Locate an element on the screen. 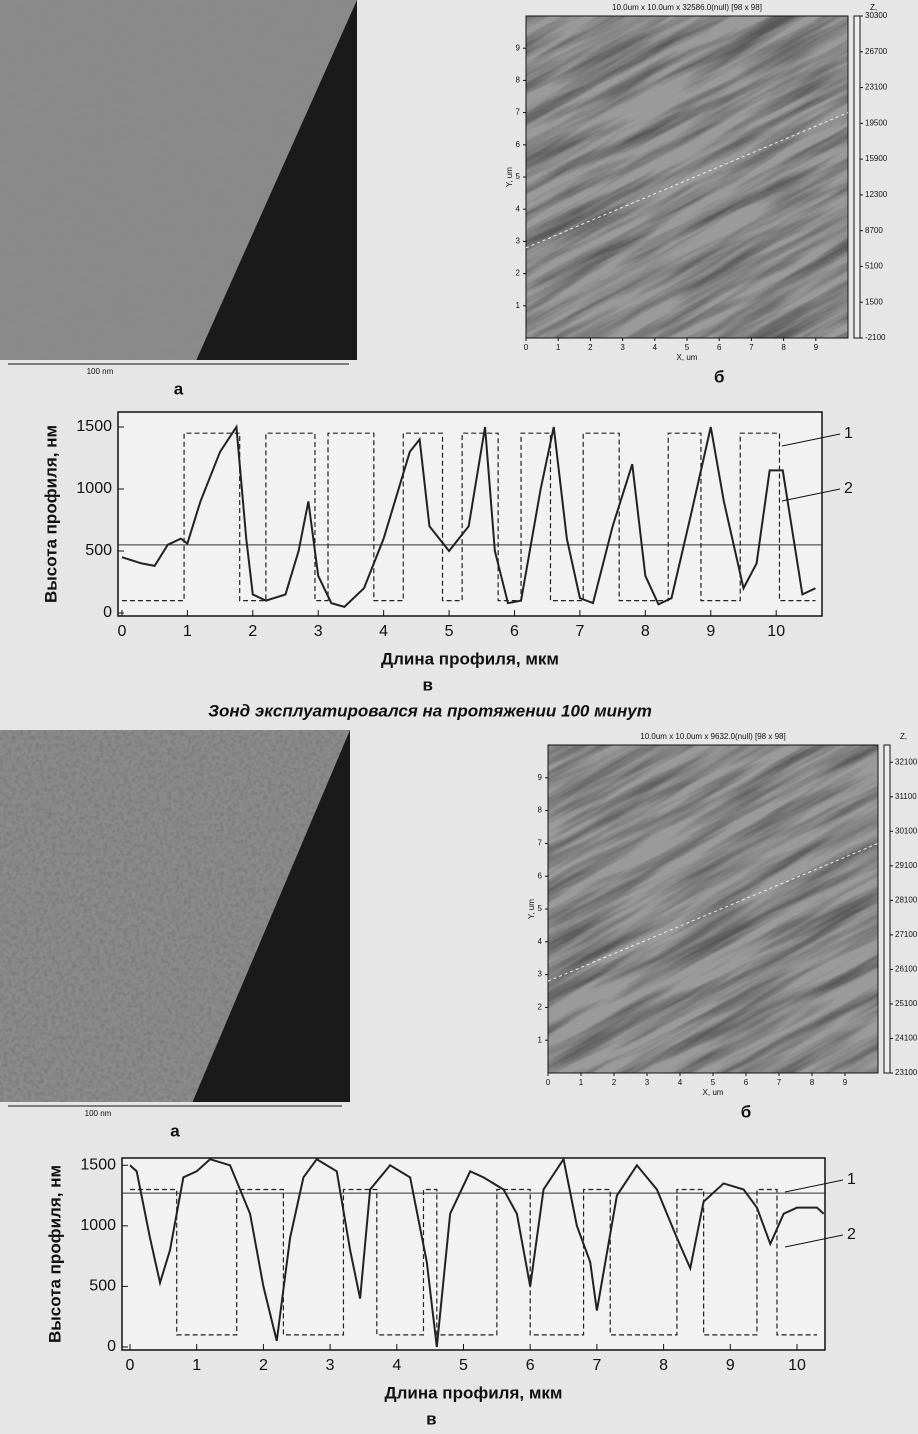 The height and width of the screenshot is (1434, 918). y-tick-label: 4 is located at coordinates (518, 208).